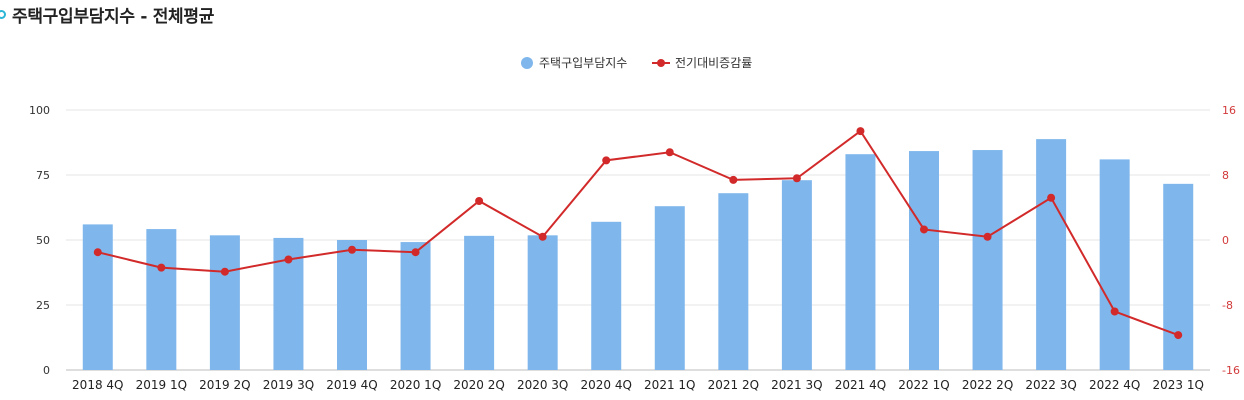 Image resolution: width=1244 pixels, height=400 pixels. What do you see at coordinates (478, 385) in the screenshot?
I see `x-tick-label: 2020 2Q` at bounding box center [478, 385].